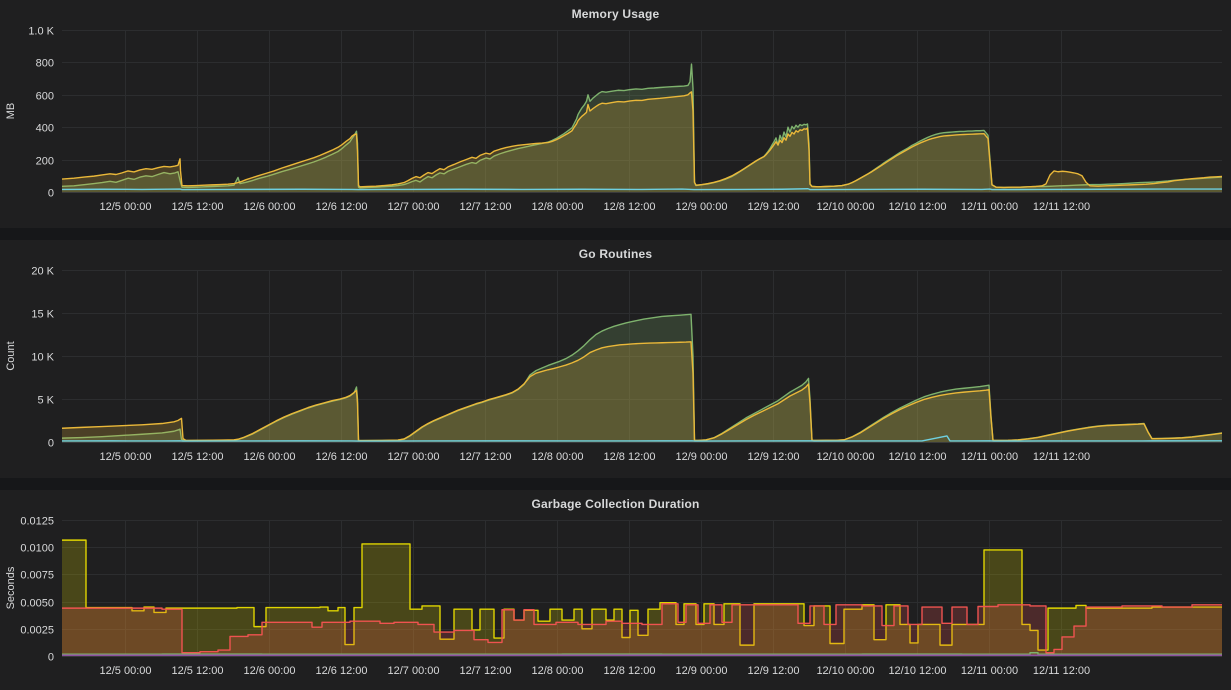 The image size is (1231, 690). Describe the element at coordinates (642, 189) in the screenshot. I see `series-line-heap-idle-cyan` at that location.